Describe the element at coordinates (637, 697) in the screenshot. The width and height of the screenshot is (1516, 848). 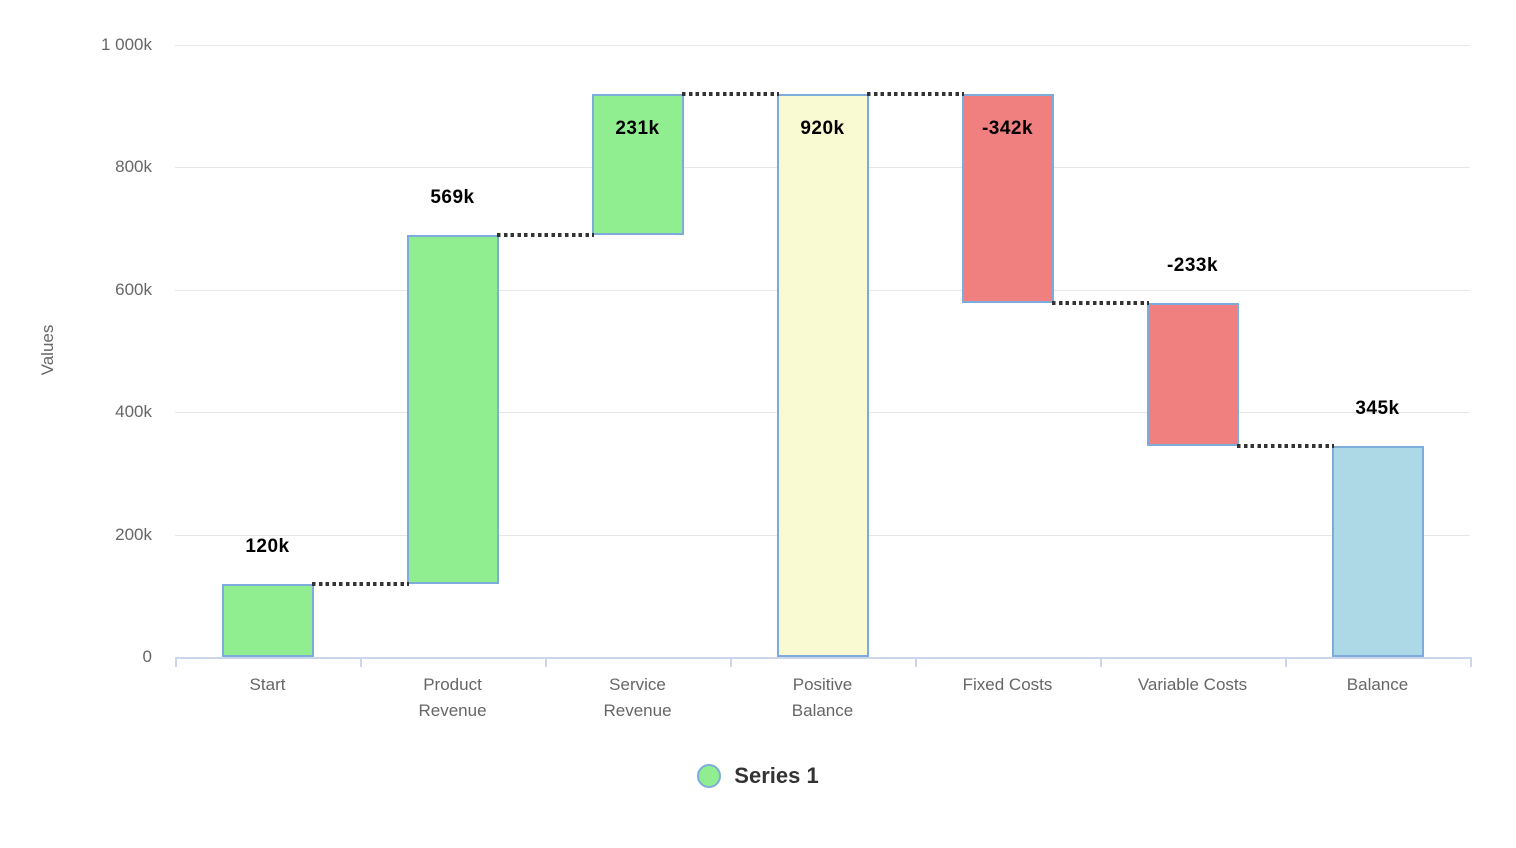
I see `category-label-service-revenue: Service Revenue` at that location.